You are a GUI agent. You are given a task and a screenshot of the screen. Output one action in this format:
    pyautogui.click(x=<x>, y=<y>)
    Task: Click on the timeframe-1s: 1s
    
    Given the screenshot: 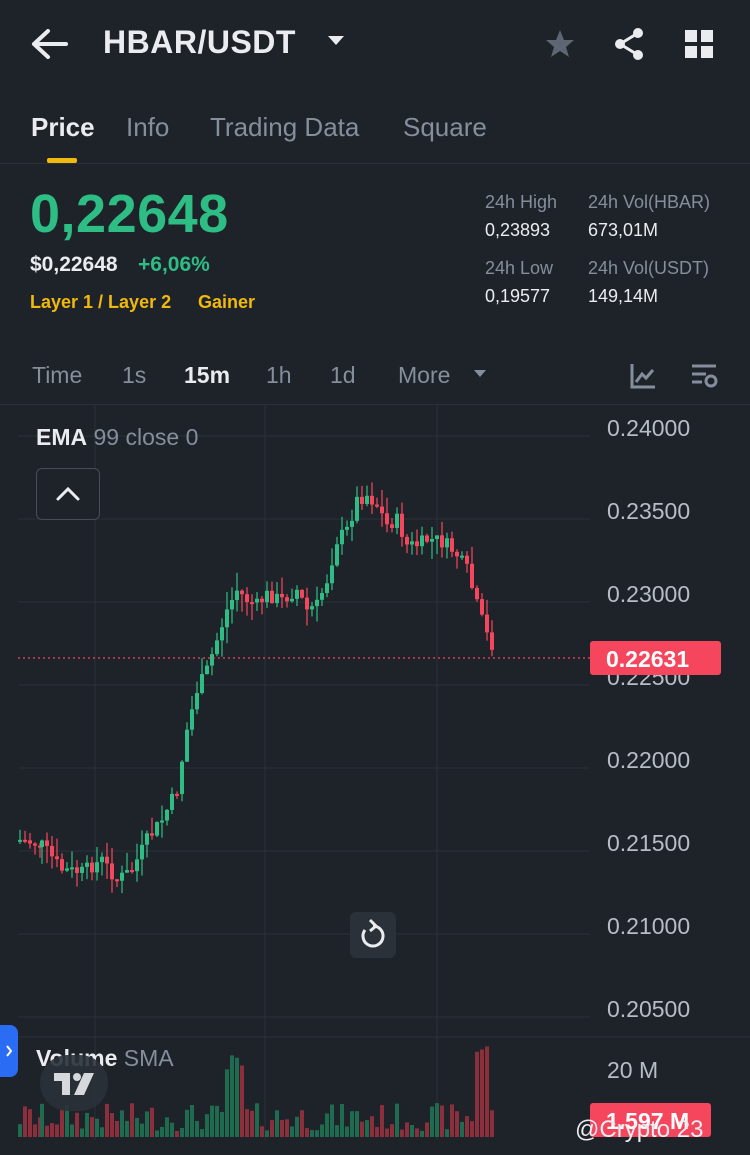 What is the action you would take?
    pyautogui.click(x=134, y=375)
    